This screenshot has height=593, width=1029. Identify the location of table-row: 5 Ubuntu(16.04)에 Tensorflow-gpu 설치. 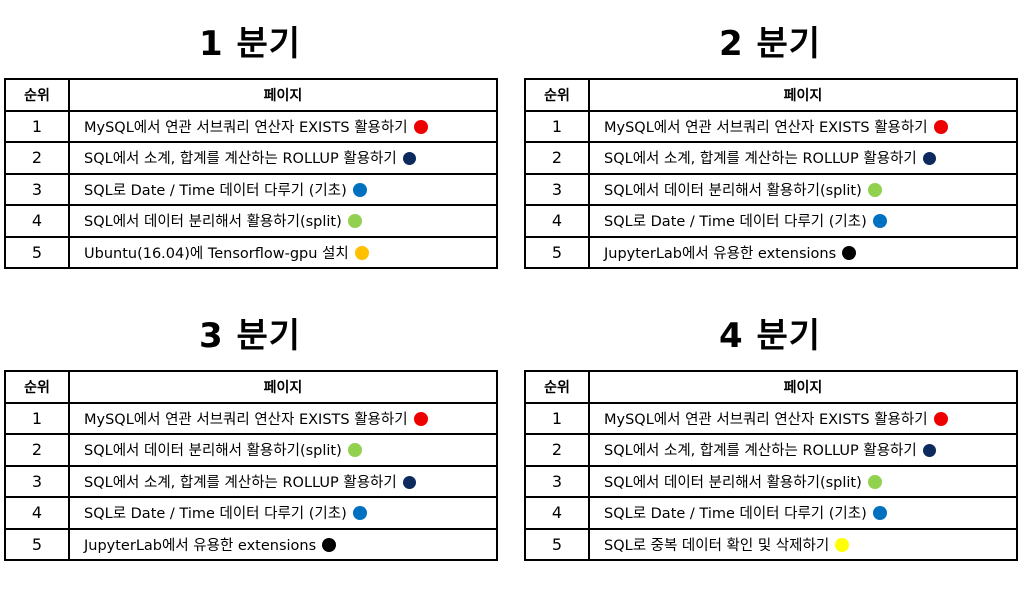
(251, 252).